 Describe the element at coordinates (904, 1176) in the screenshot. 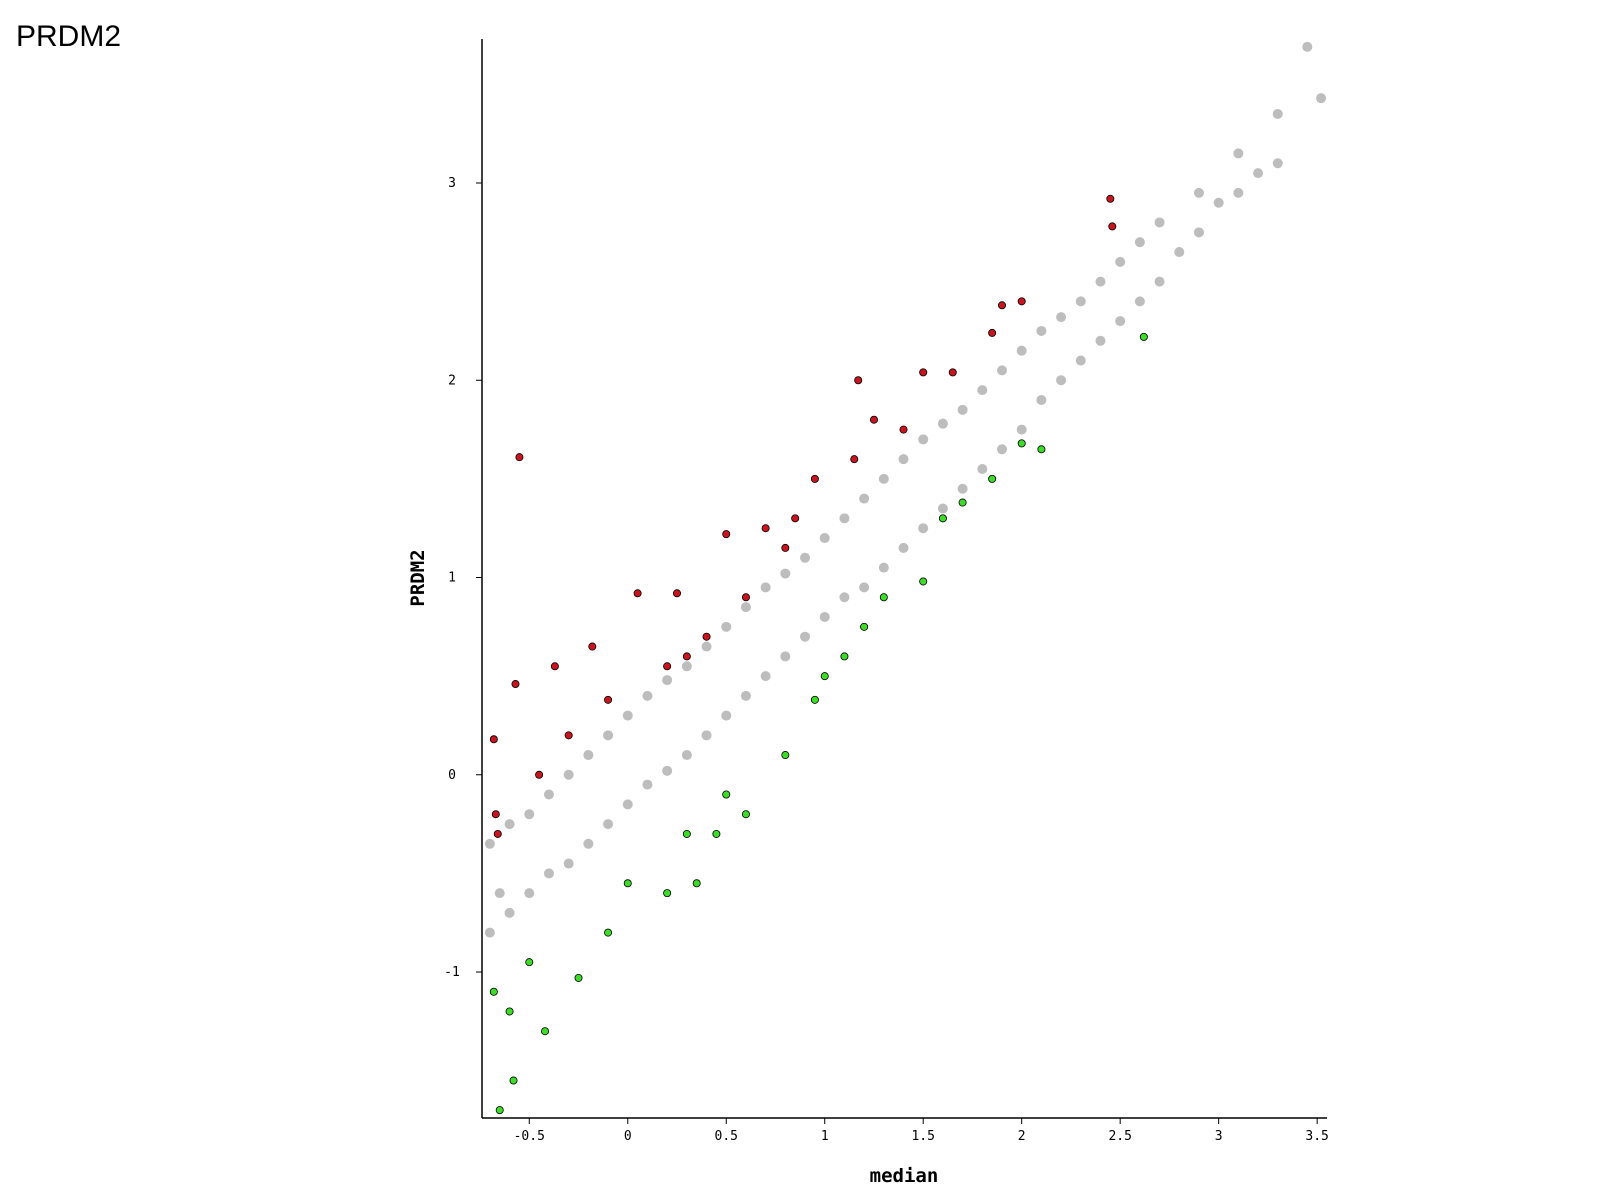

I see `x-axis-label: median` at that location.